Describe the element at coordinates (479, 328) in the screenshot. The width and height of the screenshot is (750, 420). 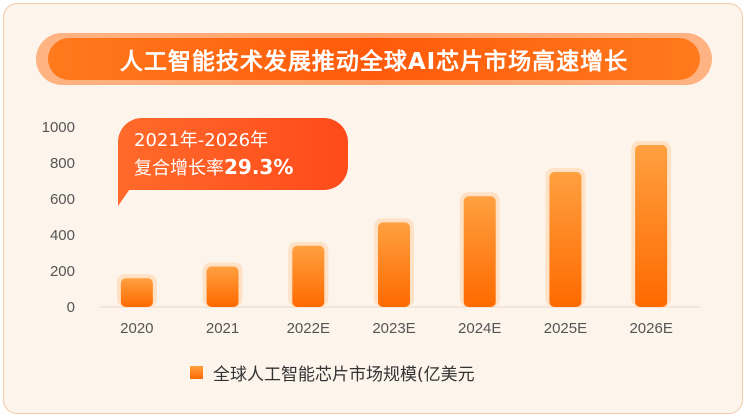
I see `x-tick-label: 2024E` at that location.